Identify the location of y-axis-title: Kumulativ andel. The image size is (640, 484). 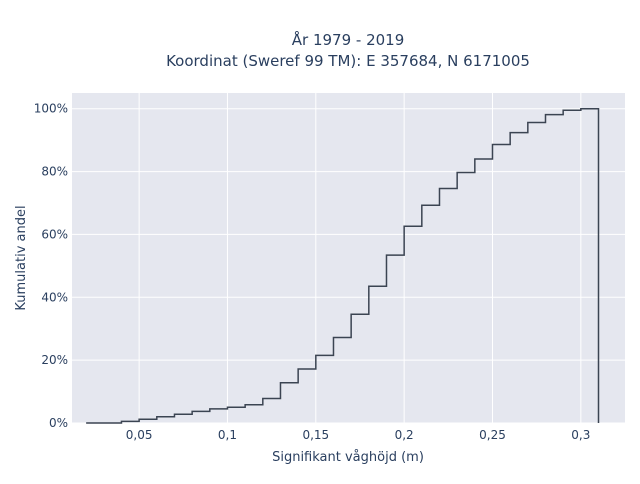
(21, 257).